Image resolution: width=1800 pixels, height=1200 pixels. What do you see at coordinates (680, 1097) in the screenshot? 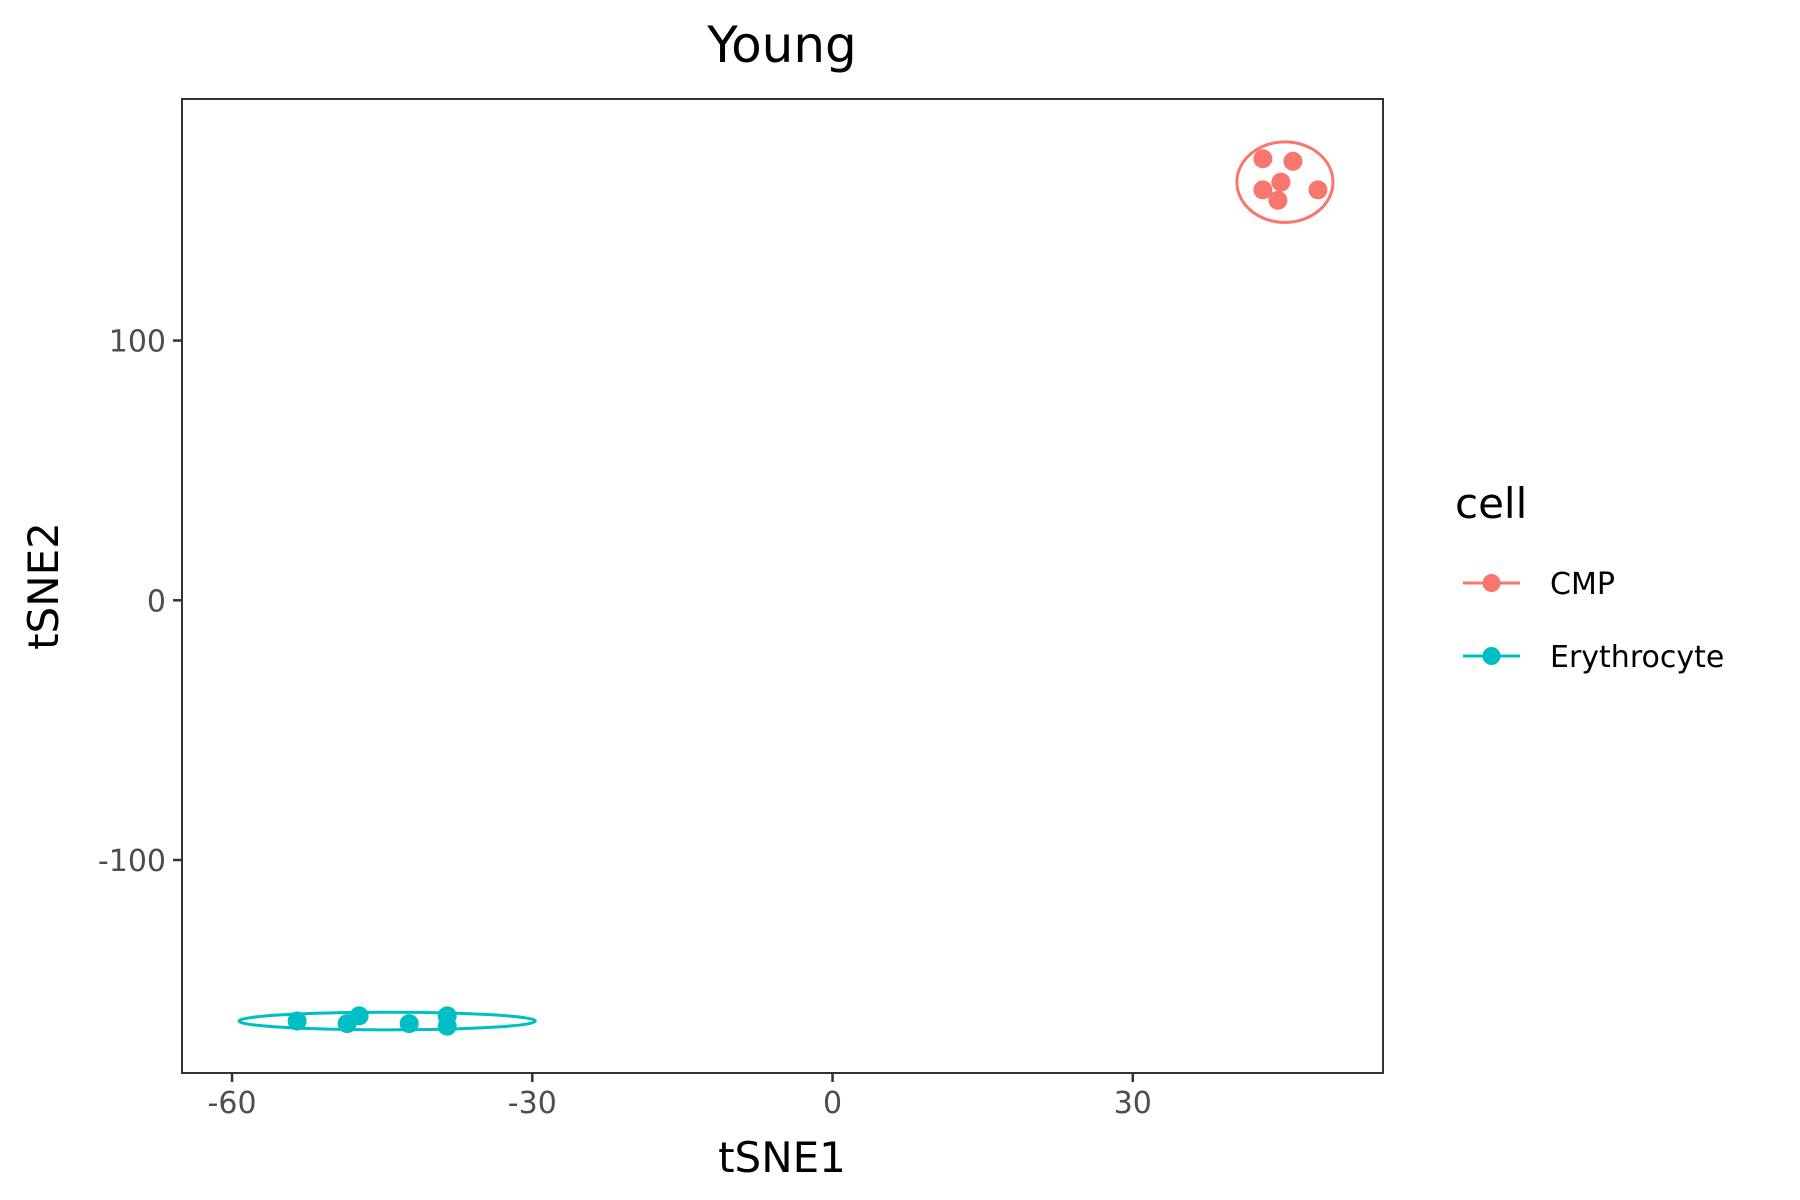
I see `x-axis: -60 -30 0 30` at bounding box center [680, 1097].